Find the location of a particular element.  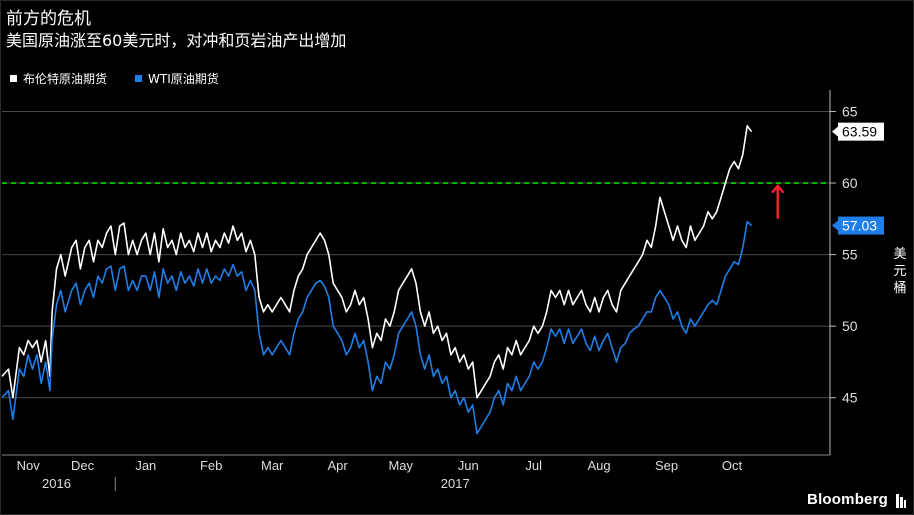

y-axis-label-char: 桶 is located at coordinates (899, 288).